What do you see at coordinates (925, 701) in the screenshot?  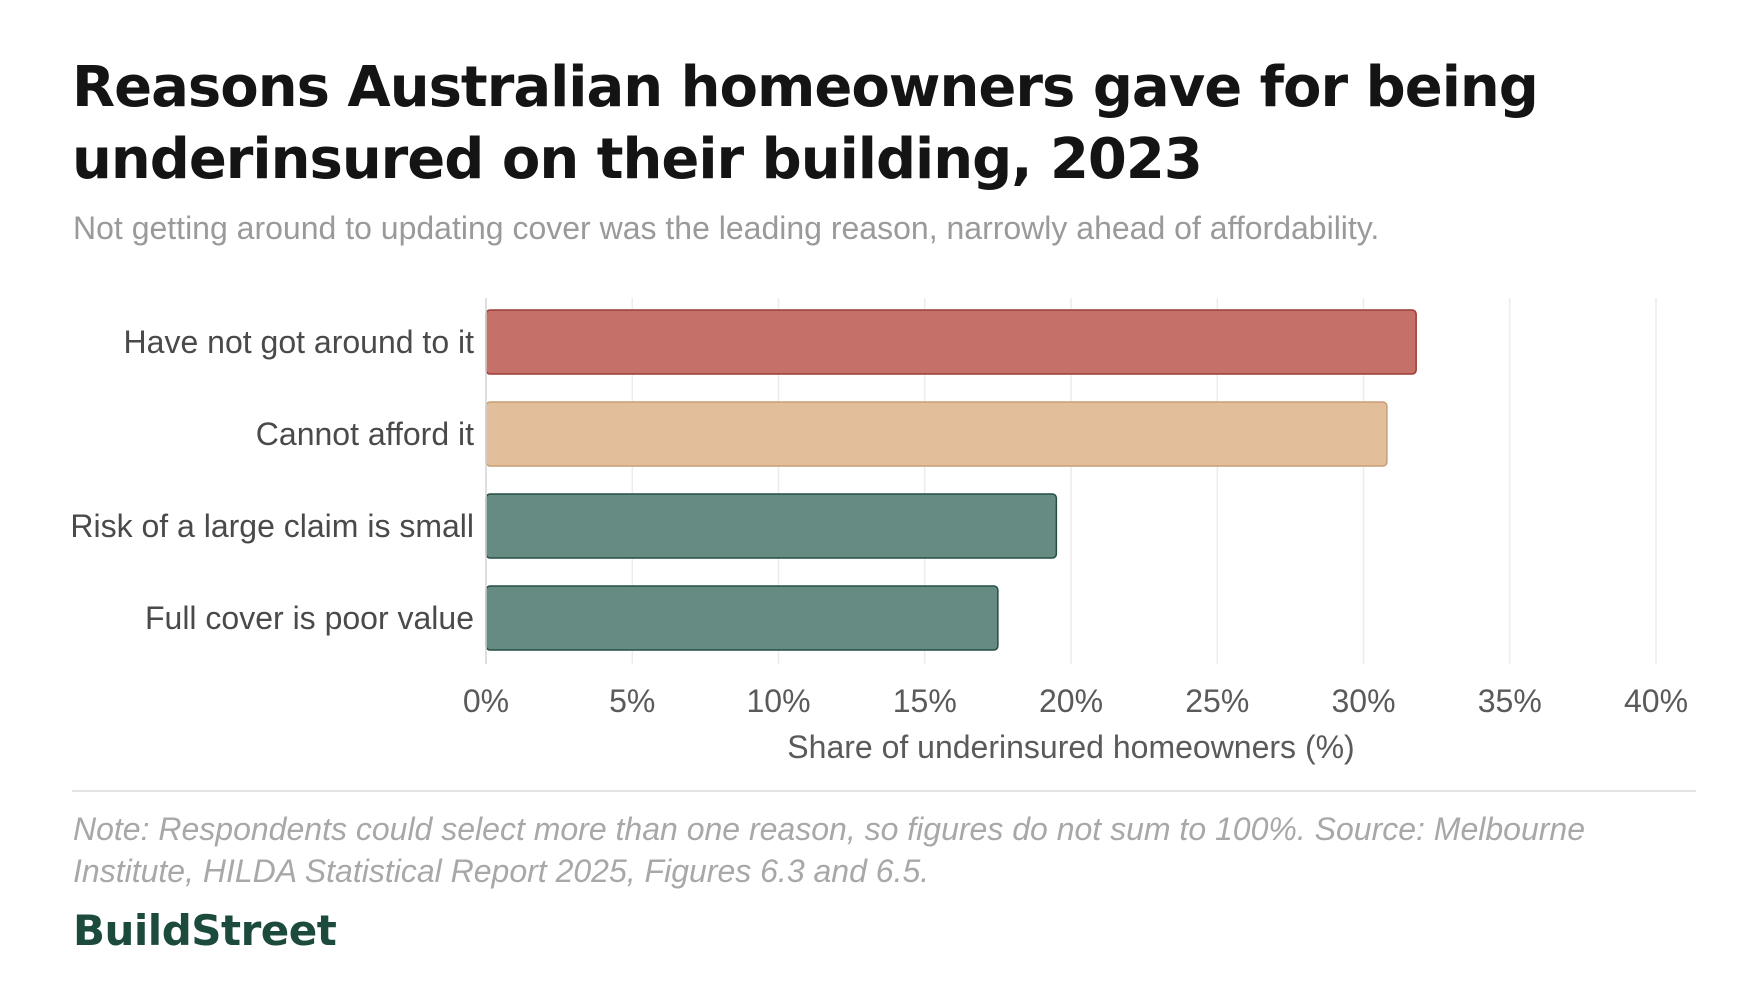 I see `x-tick-label: 15%` at bounding box center [925, 701].